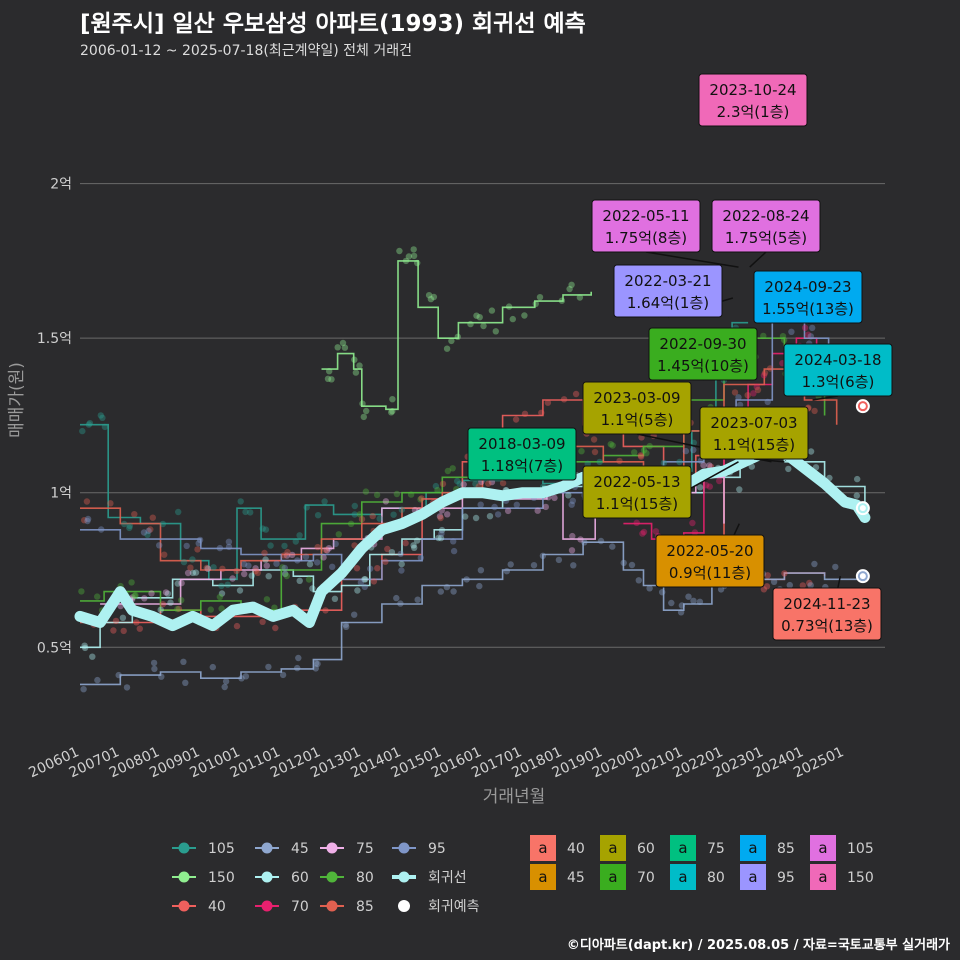 The image size is (960, 960). Describe the element at coordinates (710, 555) in the screenshot. I see `annotation-2022-05-20: 2022-05-20 0.9억(11층)` at that location.